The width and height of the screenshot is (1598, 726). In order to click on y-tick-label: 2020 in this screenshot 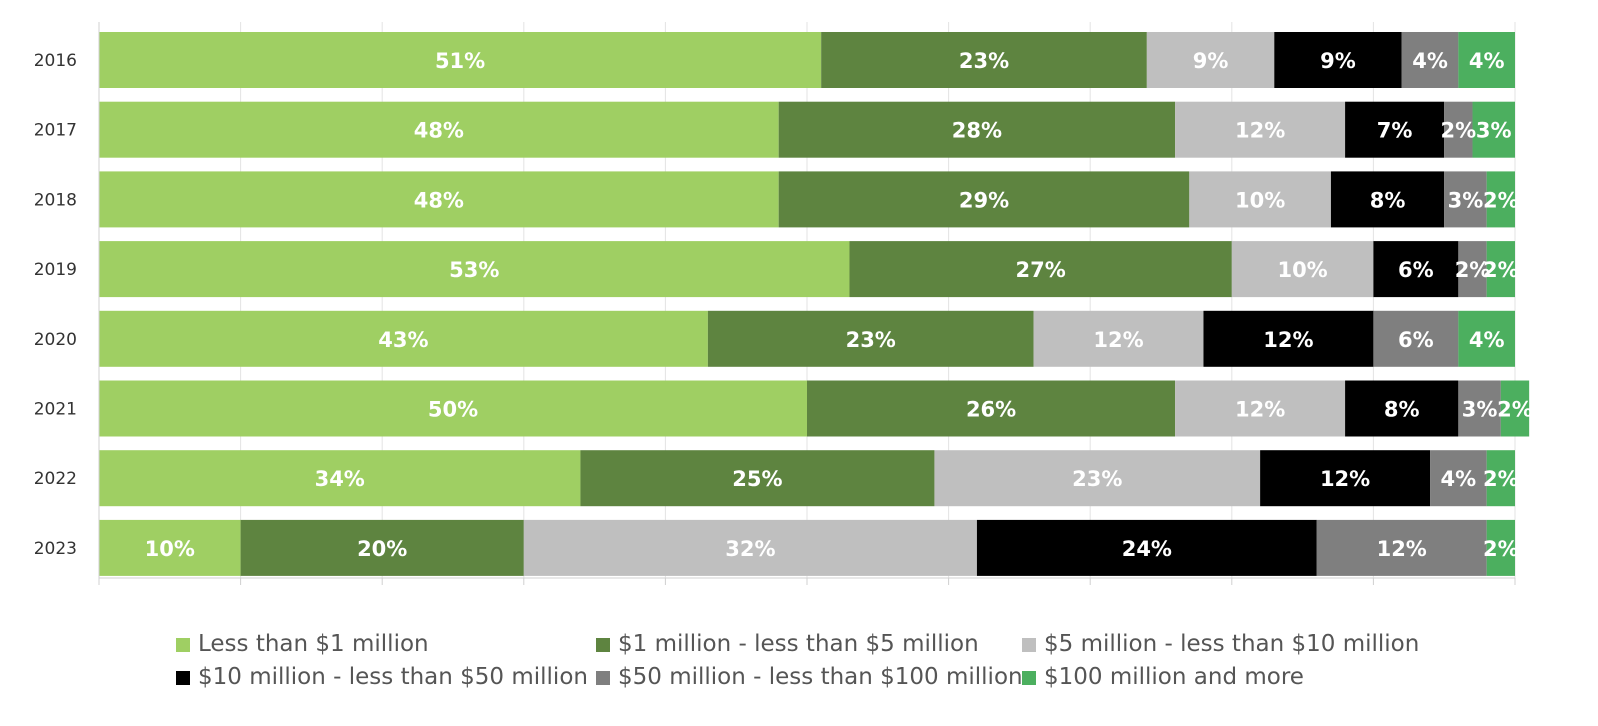, I will do `click(55, 340)`.